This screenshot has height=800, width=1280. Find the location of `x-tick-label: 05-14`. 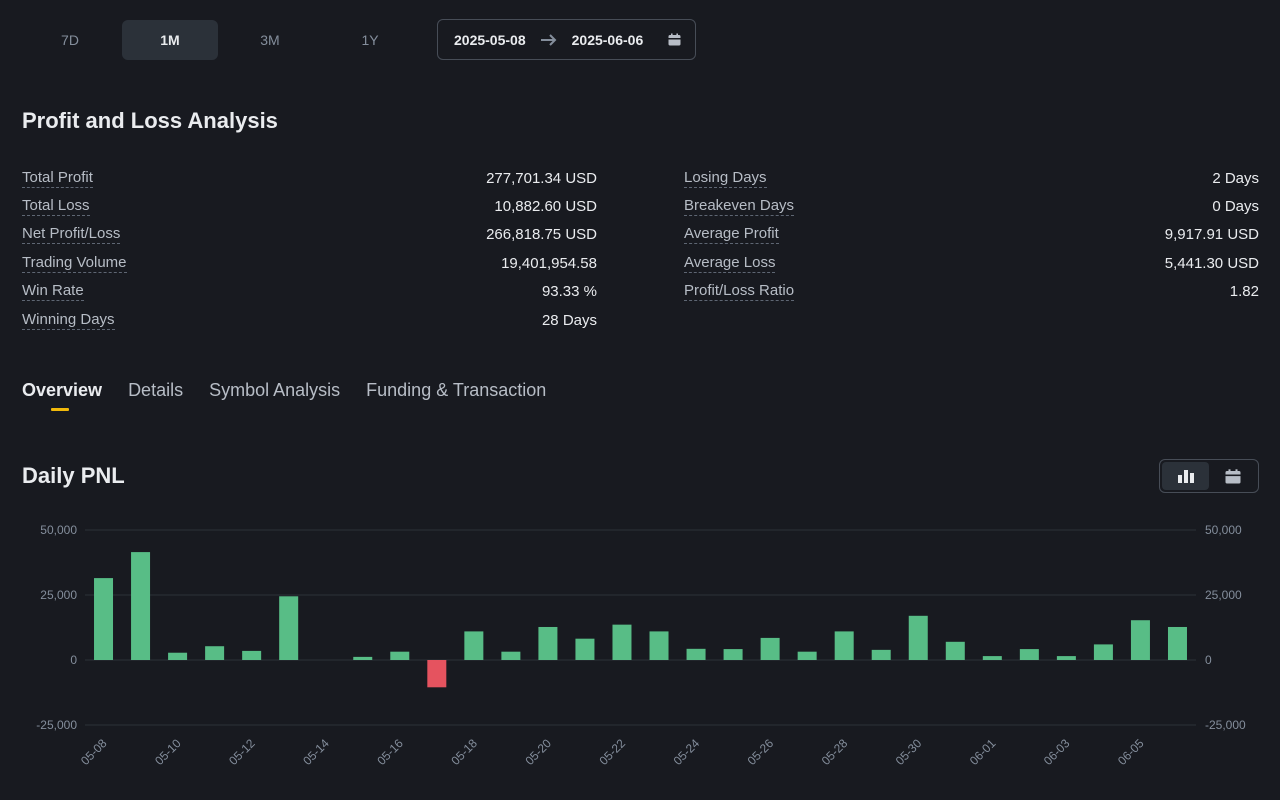

x-tick-label: 05-14 is located at coordinates (316, 752).